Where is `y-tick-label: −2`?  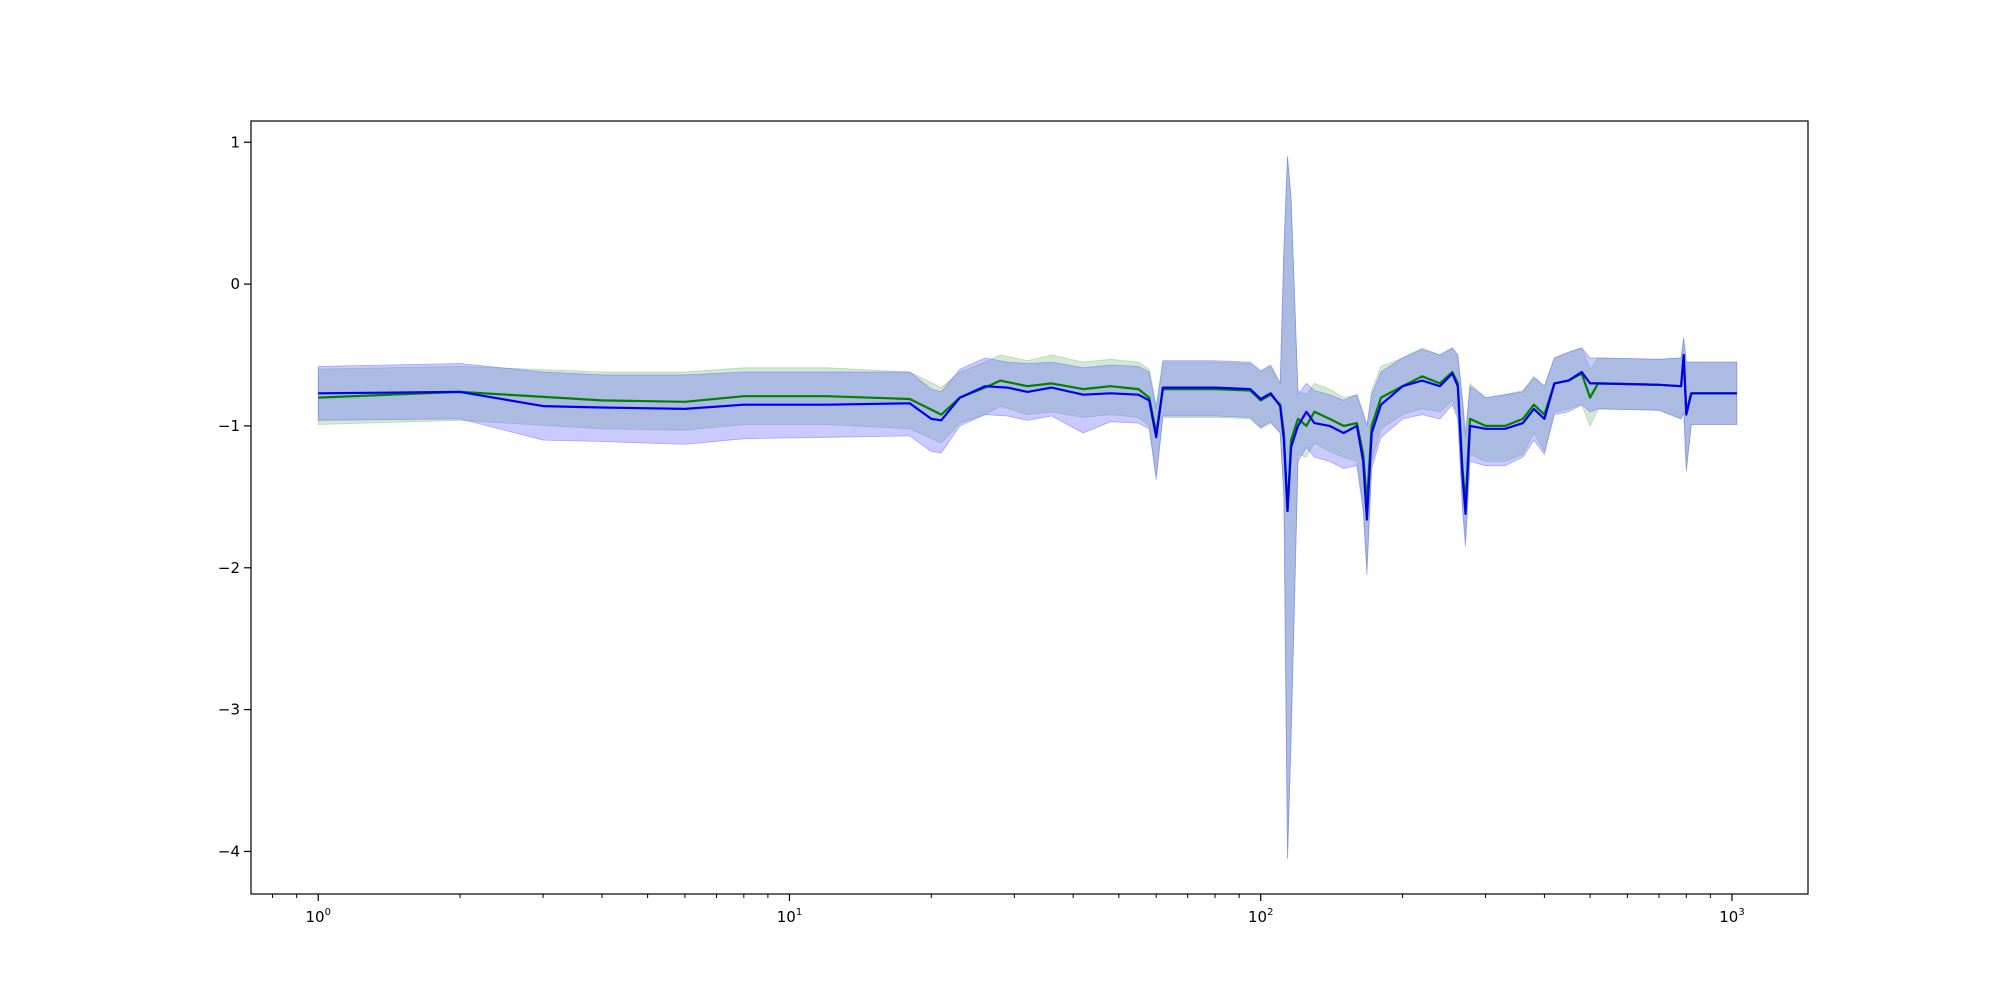
y-tick-label: −2 is located at coordinates (229, 568).